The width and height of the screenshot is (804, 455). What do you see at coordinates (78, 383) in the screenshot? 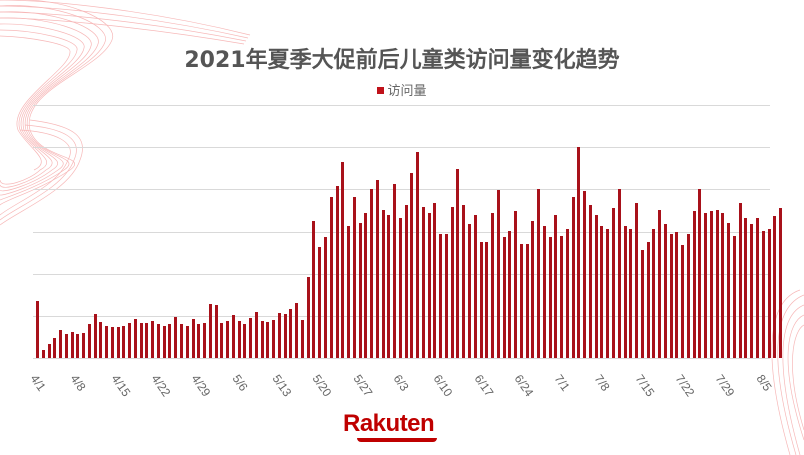
I see `x-tick-label: 4/8` at bounding box center [78, 383].